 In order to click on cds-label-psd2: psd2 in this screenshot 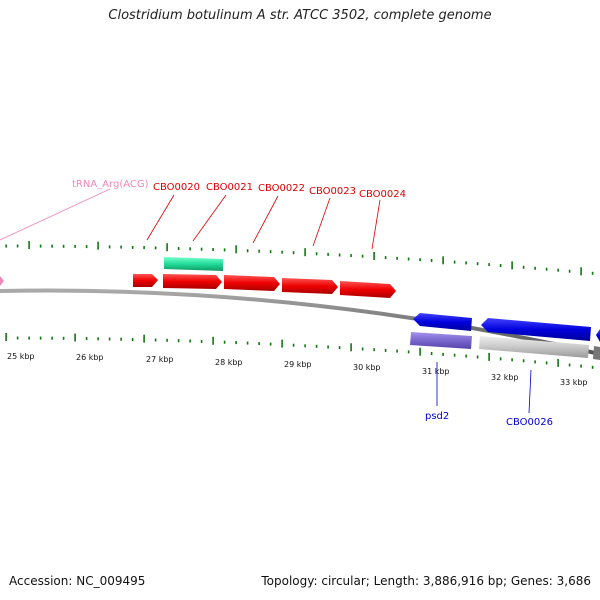, I will do `click(437, 416)`.